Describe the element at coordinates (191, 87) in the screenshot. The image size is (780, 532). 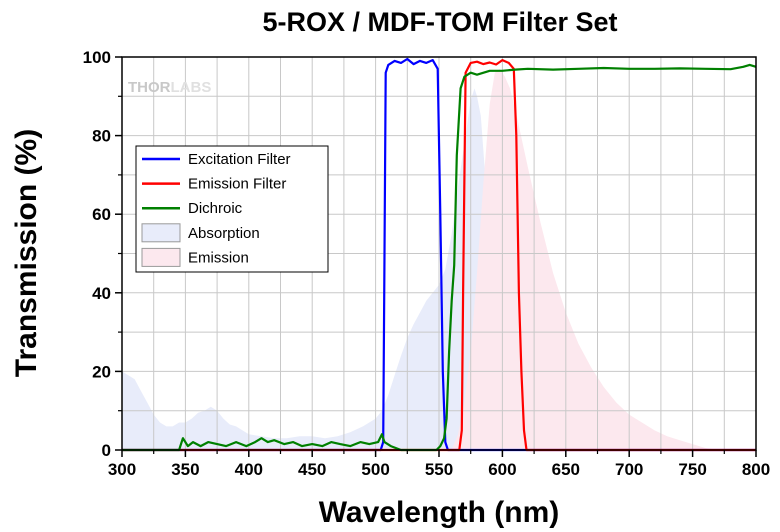
I see `watermark-part-b: LABS` at that location.